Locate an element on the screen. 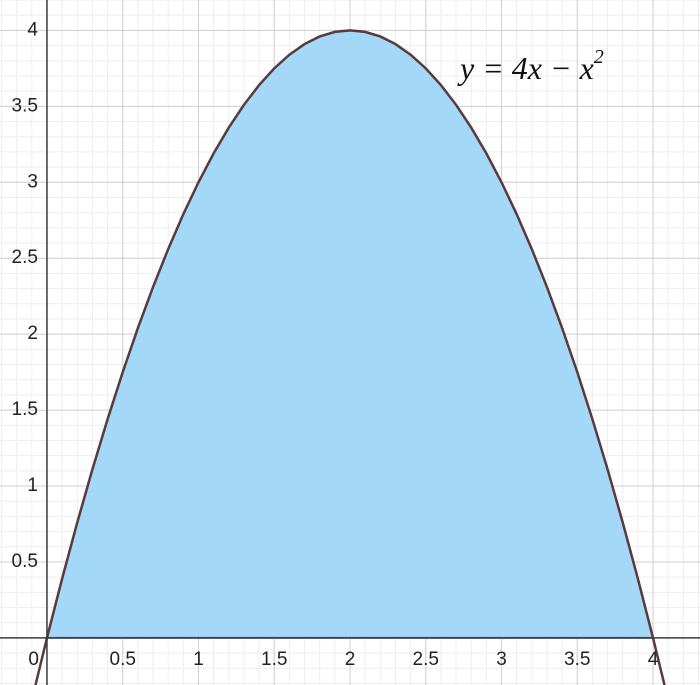 The width and height of the screenshot is (700, 685). equation-exponent: 2 is located at coordinates (599, 57).